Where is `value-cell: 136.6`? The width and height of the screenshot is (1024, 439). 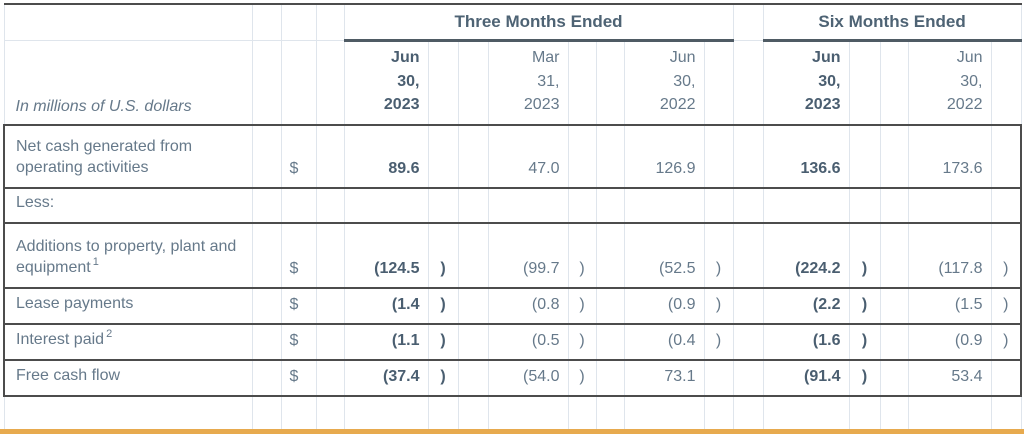 value-cell: 136.6 is located at coordinates (806, 156).